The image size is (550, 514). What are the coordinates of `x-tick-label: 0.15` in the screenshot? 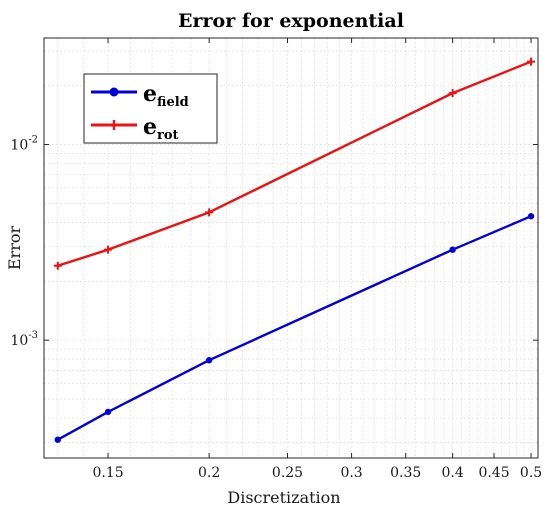 It's located at (107, 473).